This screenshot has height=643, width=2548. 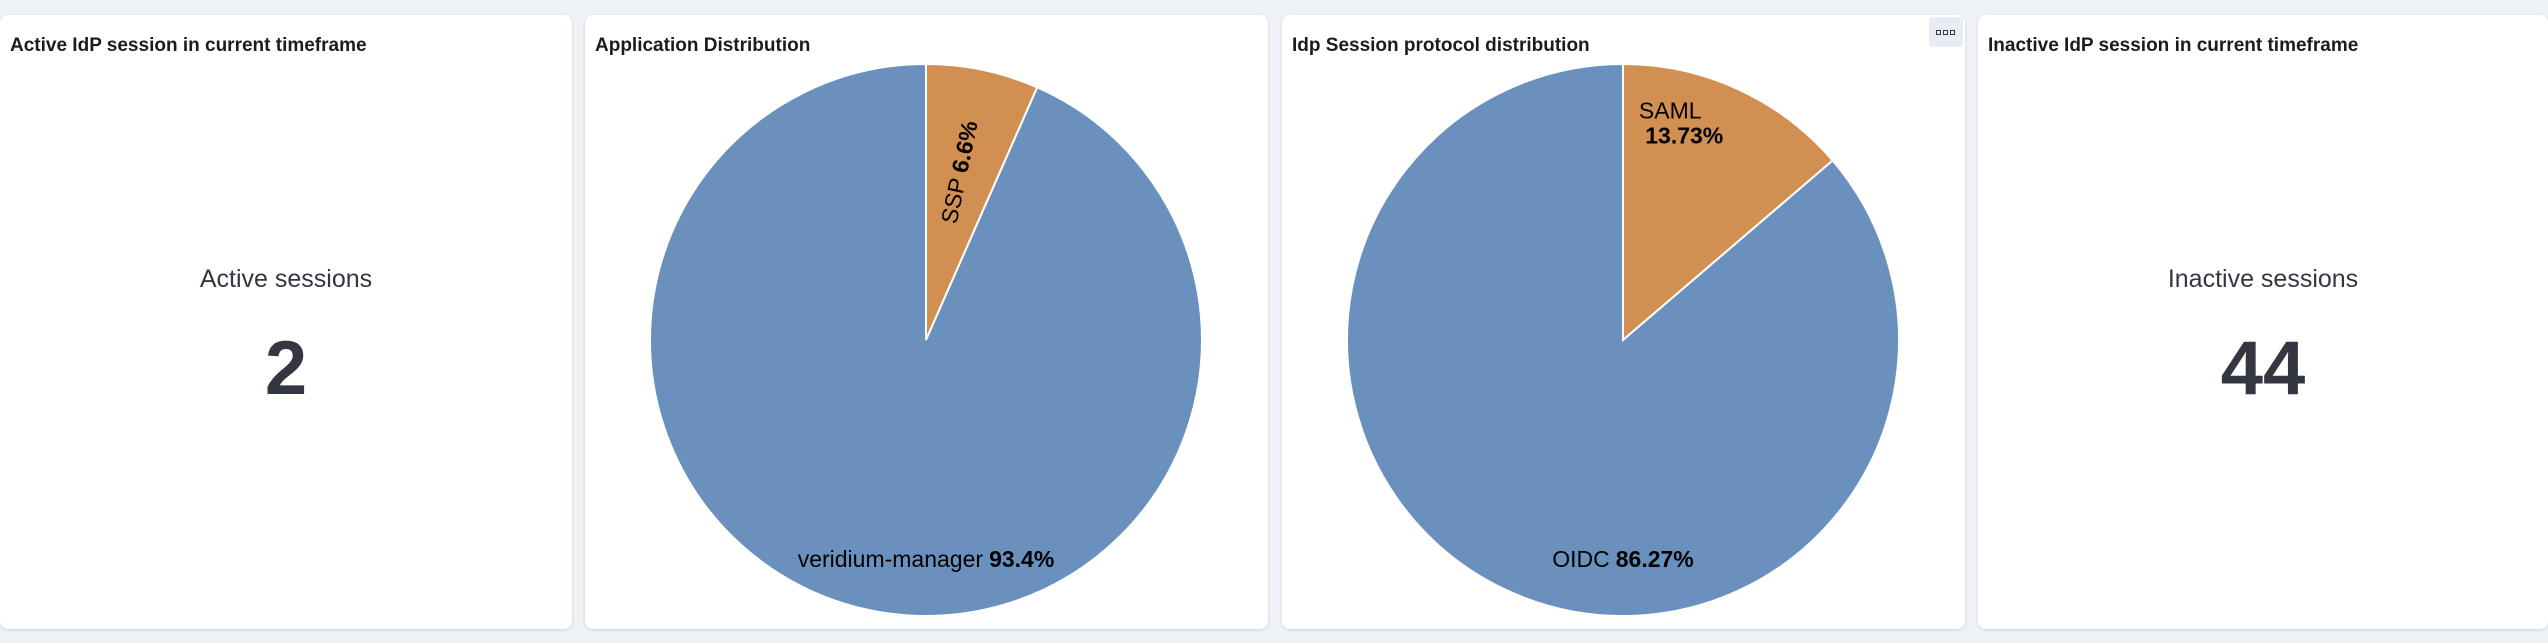 I want to click on slice-label: veridium-manager 93.4%, so click(x=926, y=559).